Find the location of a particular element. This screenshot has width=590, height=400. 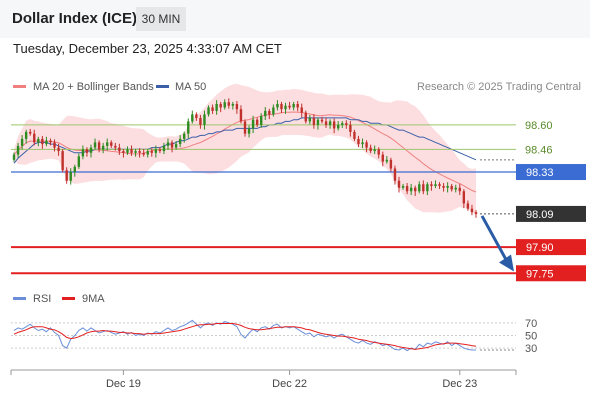

rsi-tick-label: 50 is located at coordinates (531, 337).